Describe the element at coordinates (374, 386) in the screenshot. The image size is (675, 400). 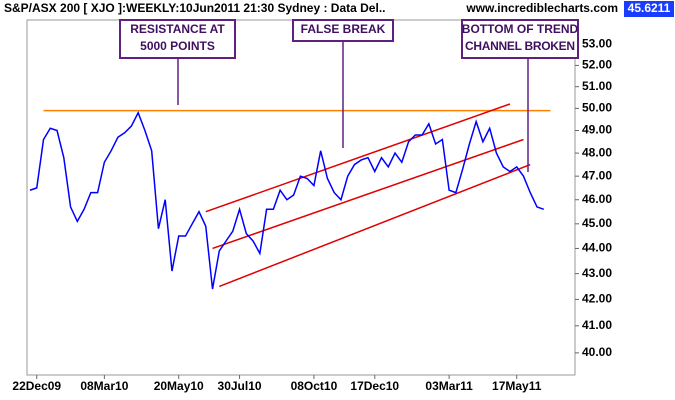
I see `x-tick-label: 17Dec10` at that location.